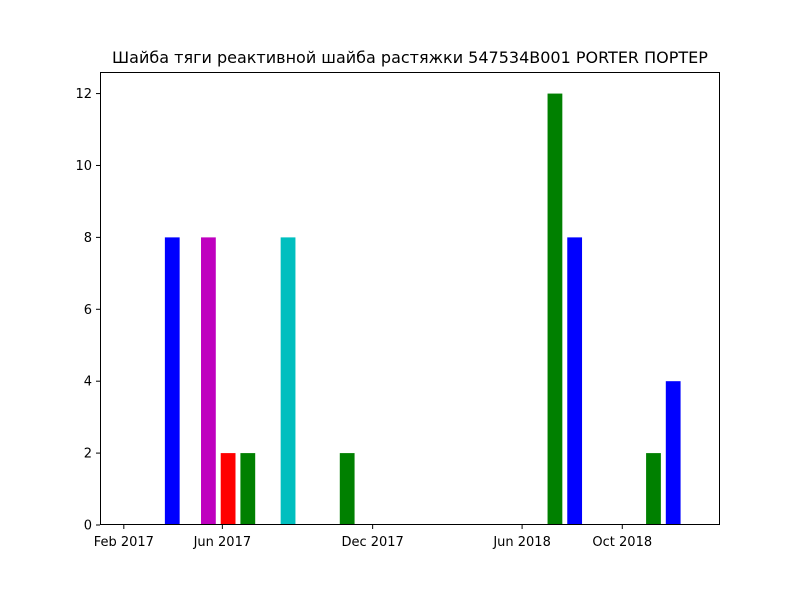 The image size is (800, 604). I want to click on x-tick-label: Jun 2018, so click(521, 542).